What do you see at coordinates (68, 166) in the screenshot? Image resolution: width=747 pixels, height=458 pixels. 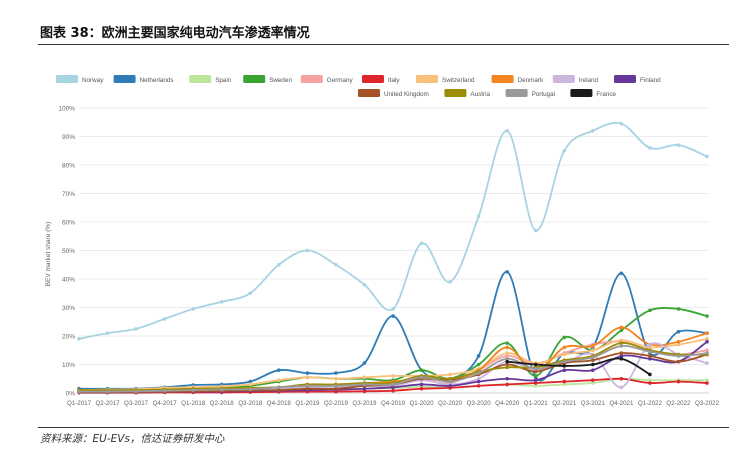 I see `y-tick-label: 80%` at bounding box center [68, 166].